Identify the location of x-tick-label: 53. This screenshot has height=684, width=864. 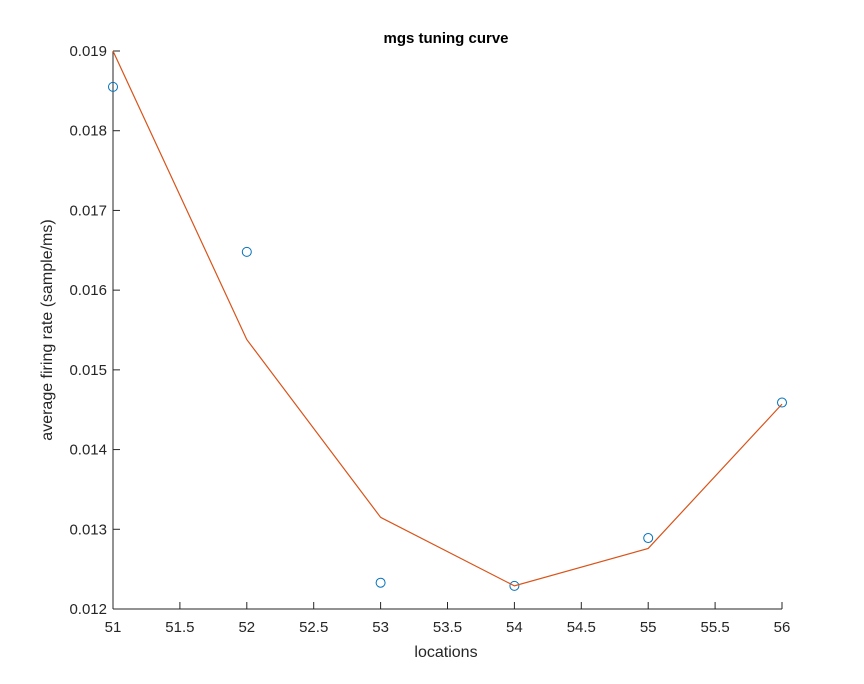
(380, 627).